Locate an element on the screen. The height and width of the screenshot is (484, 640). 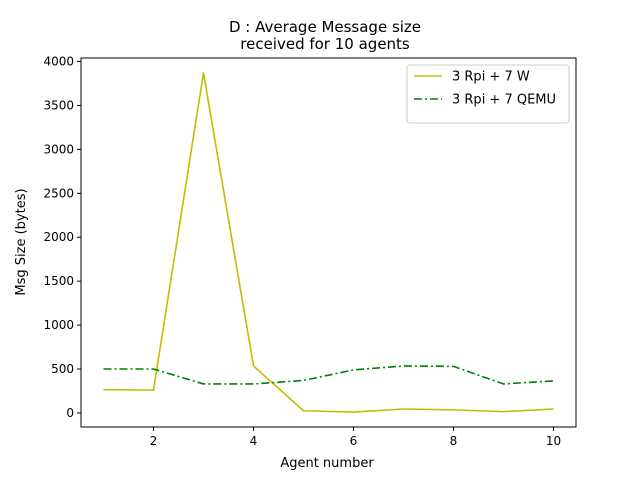
y-tick-label: 3500 is located at coordinates (58, 105).